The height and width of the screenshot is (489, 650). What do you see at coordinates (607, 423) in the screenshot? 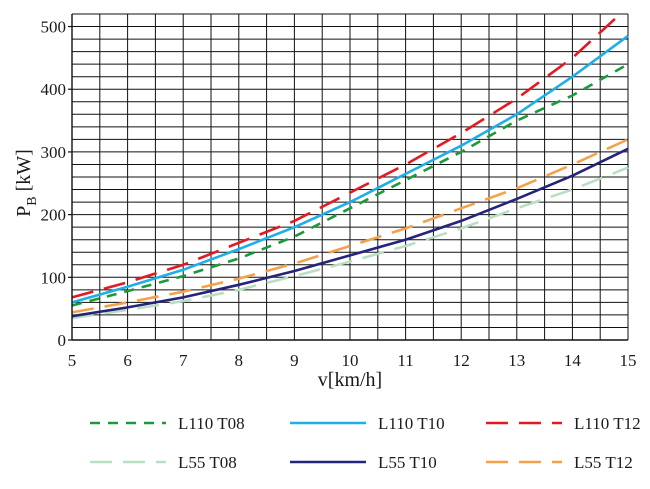
I see `legend-label: L110 T12` at bounding box center [607, 423].